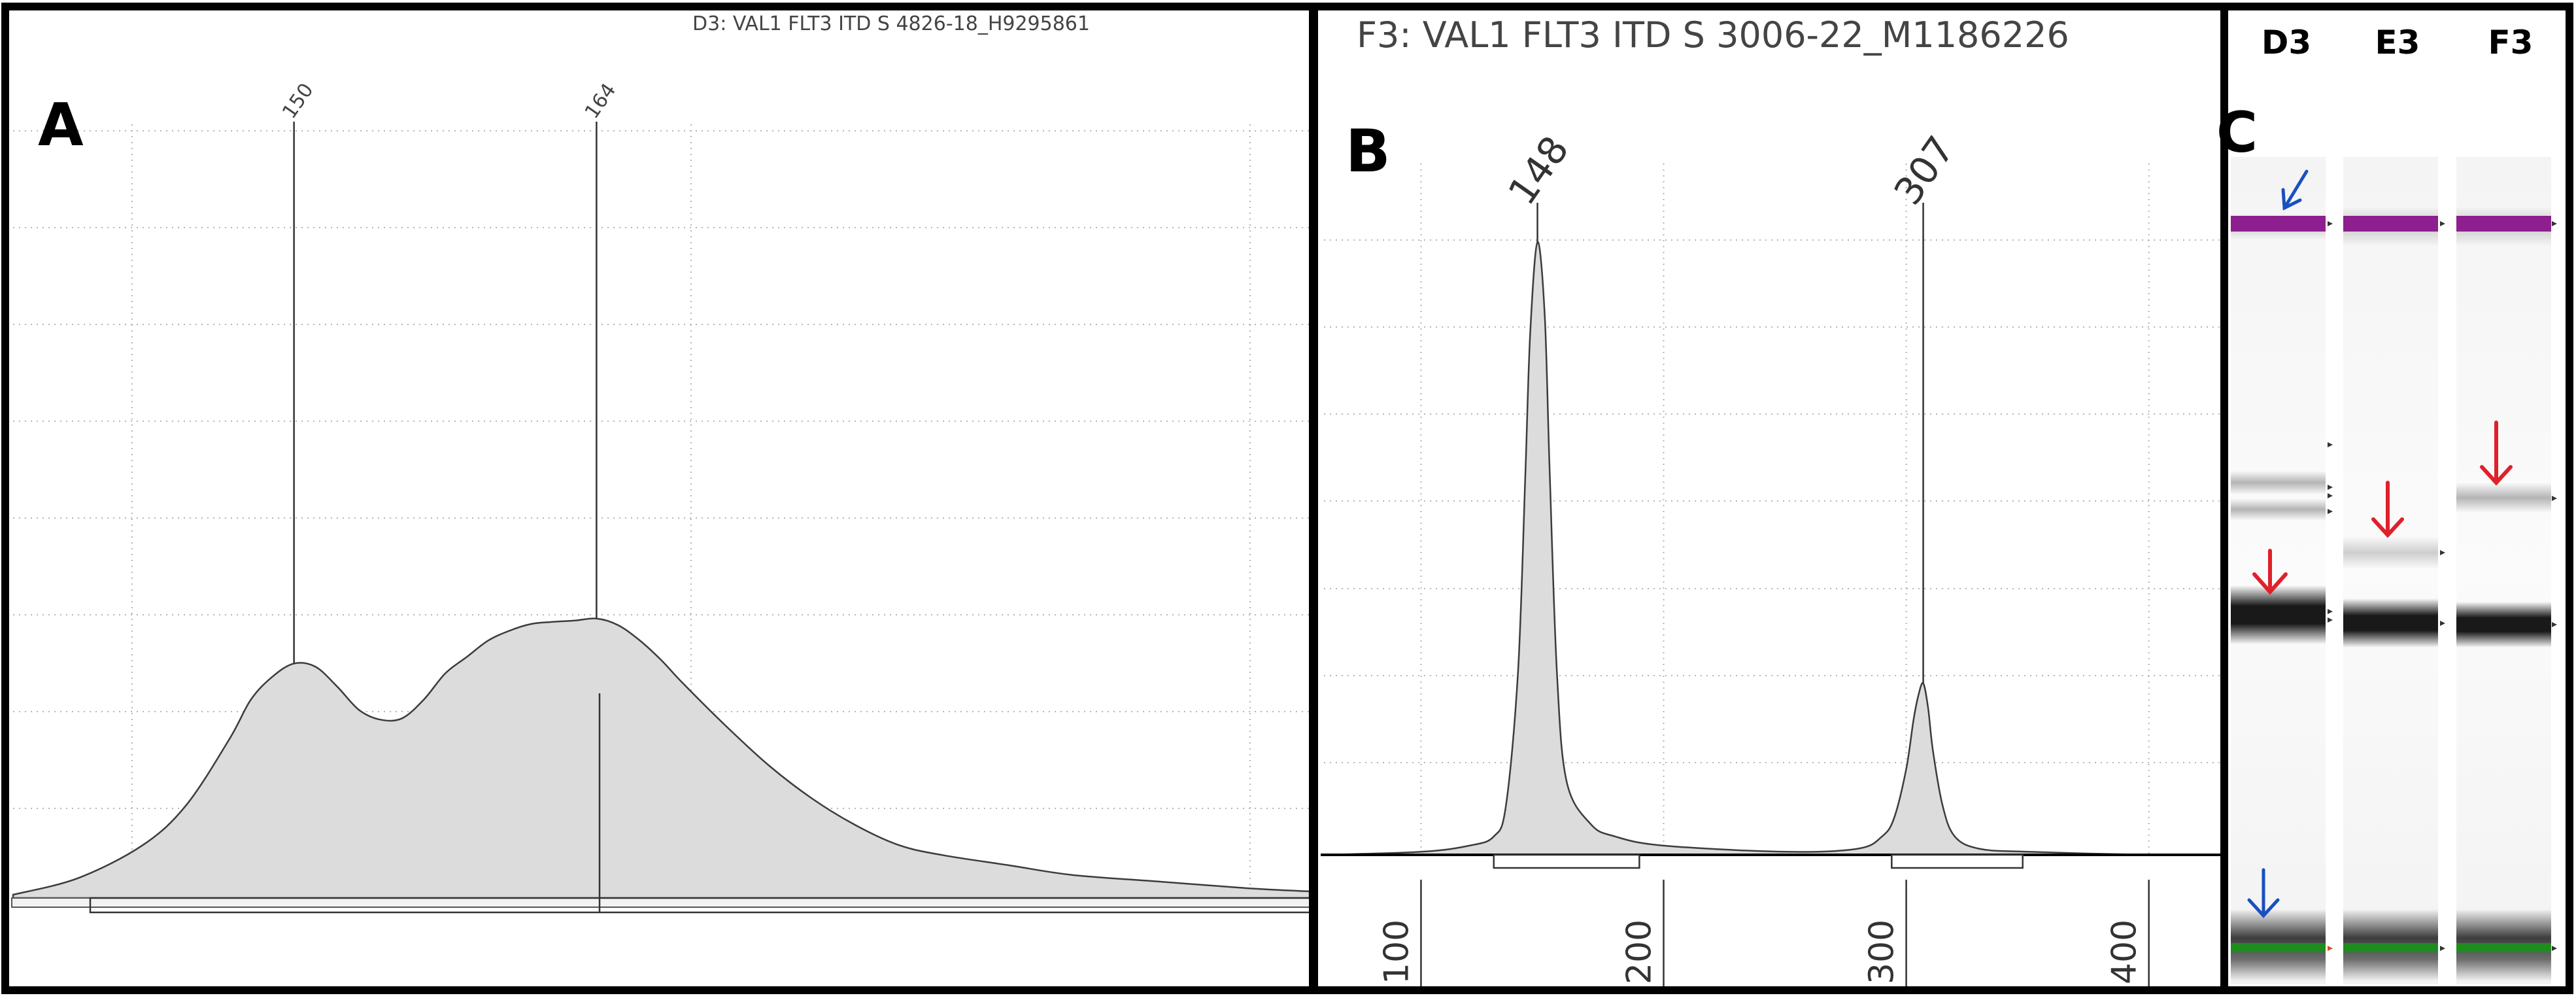 This screenshot has width=2576, height=1002. Describe the element at coordinates (891, 23) in the screenshot. I see `panel-a-title: D3: VAL1 FLT3 ITD S 4826-18_H9295861` at that location.